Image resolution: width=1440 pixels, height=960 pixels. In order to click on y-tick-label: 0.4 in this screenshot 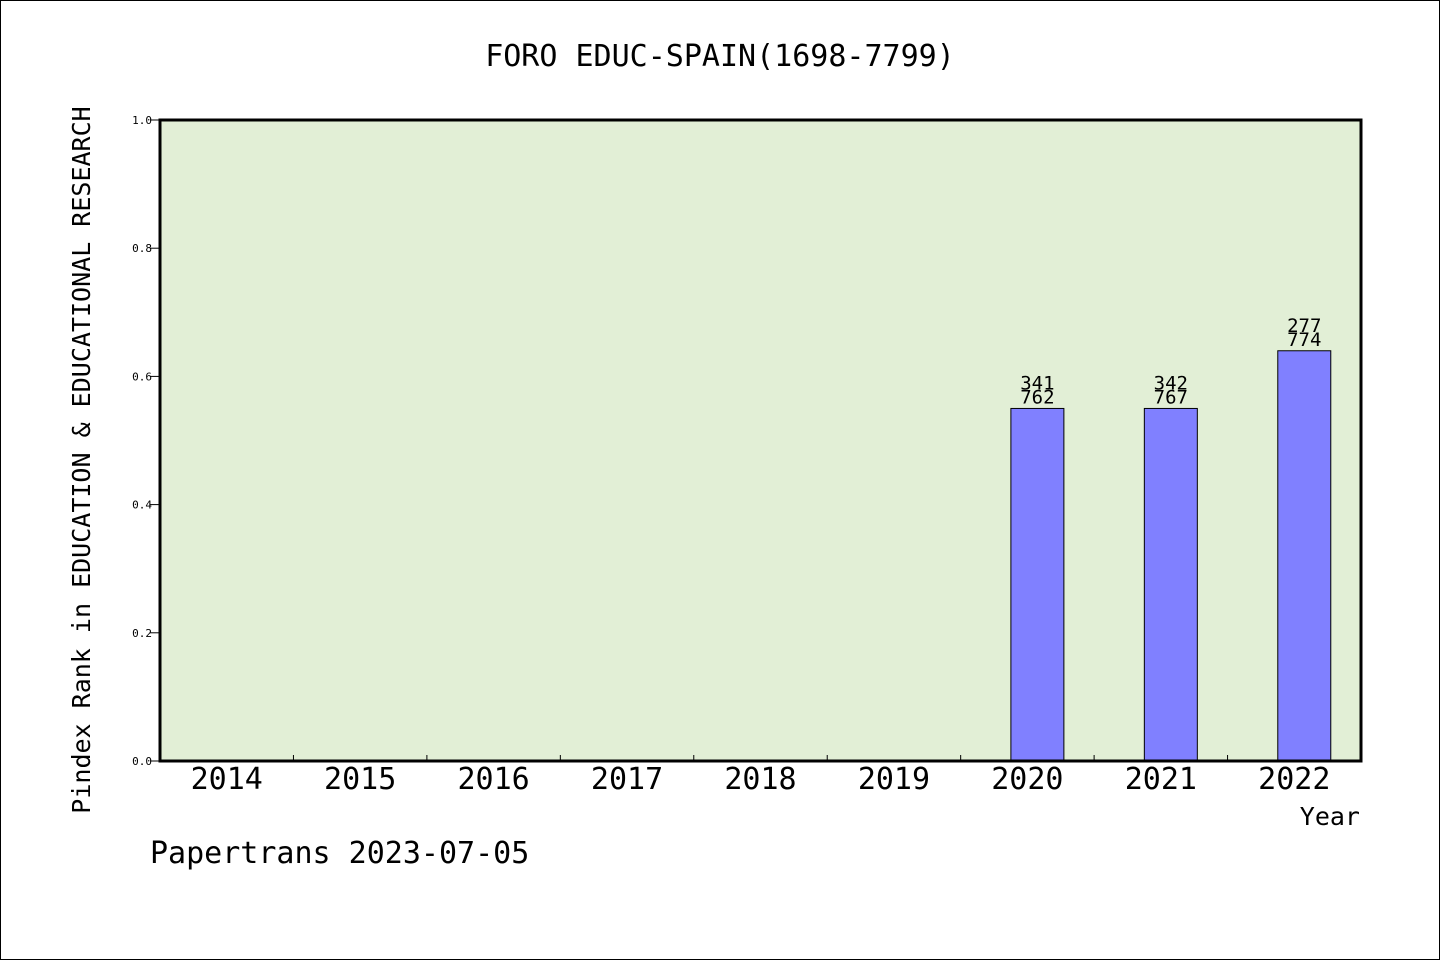, I will do `click(142, 505)`.